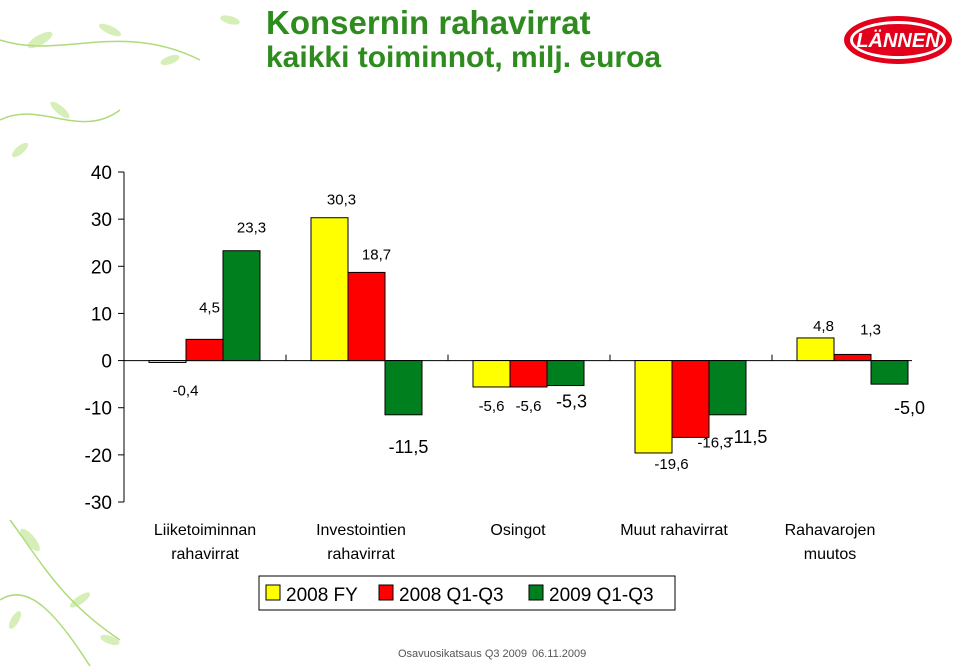 The width and height of the screenshot is (960, 666). Describe the element at coordinates (106, 362) in the screenshot. I see `y-tick-label: 0` at that location.